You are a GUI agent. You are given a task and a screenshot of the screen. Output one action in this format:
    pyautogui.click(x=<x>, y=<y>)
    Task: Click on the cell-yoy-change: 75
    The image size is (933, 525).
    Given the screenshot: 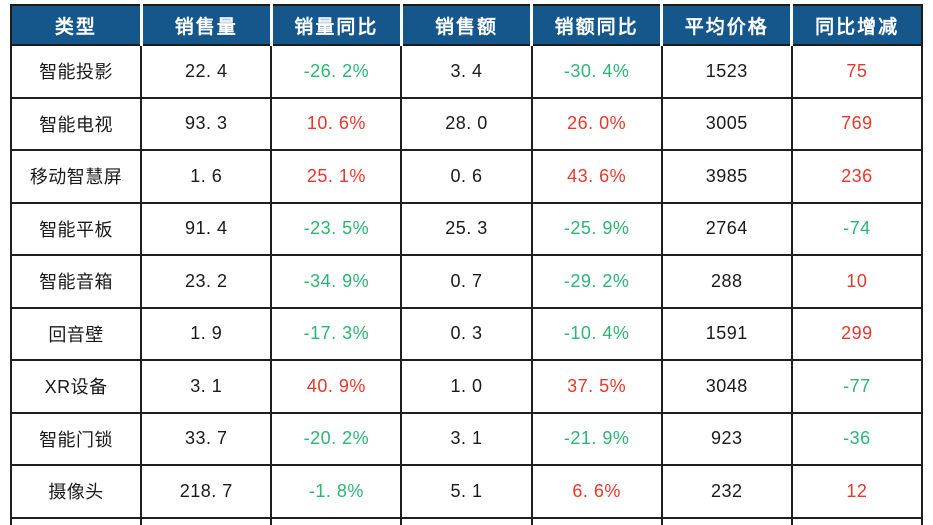 What is the action you would take?
    pyautogui.click(x=857, y=71)
    